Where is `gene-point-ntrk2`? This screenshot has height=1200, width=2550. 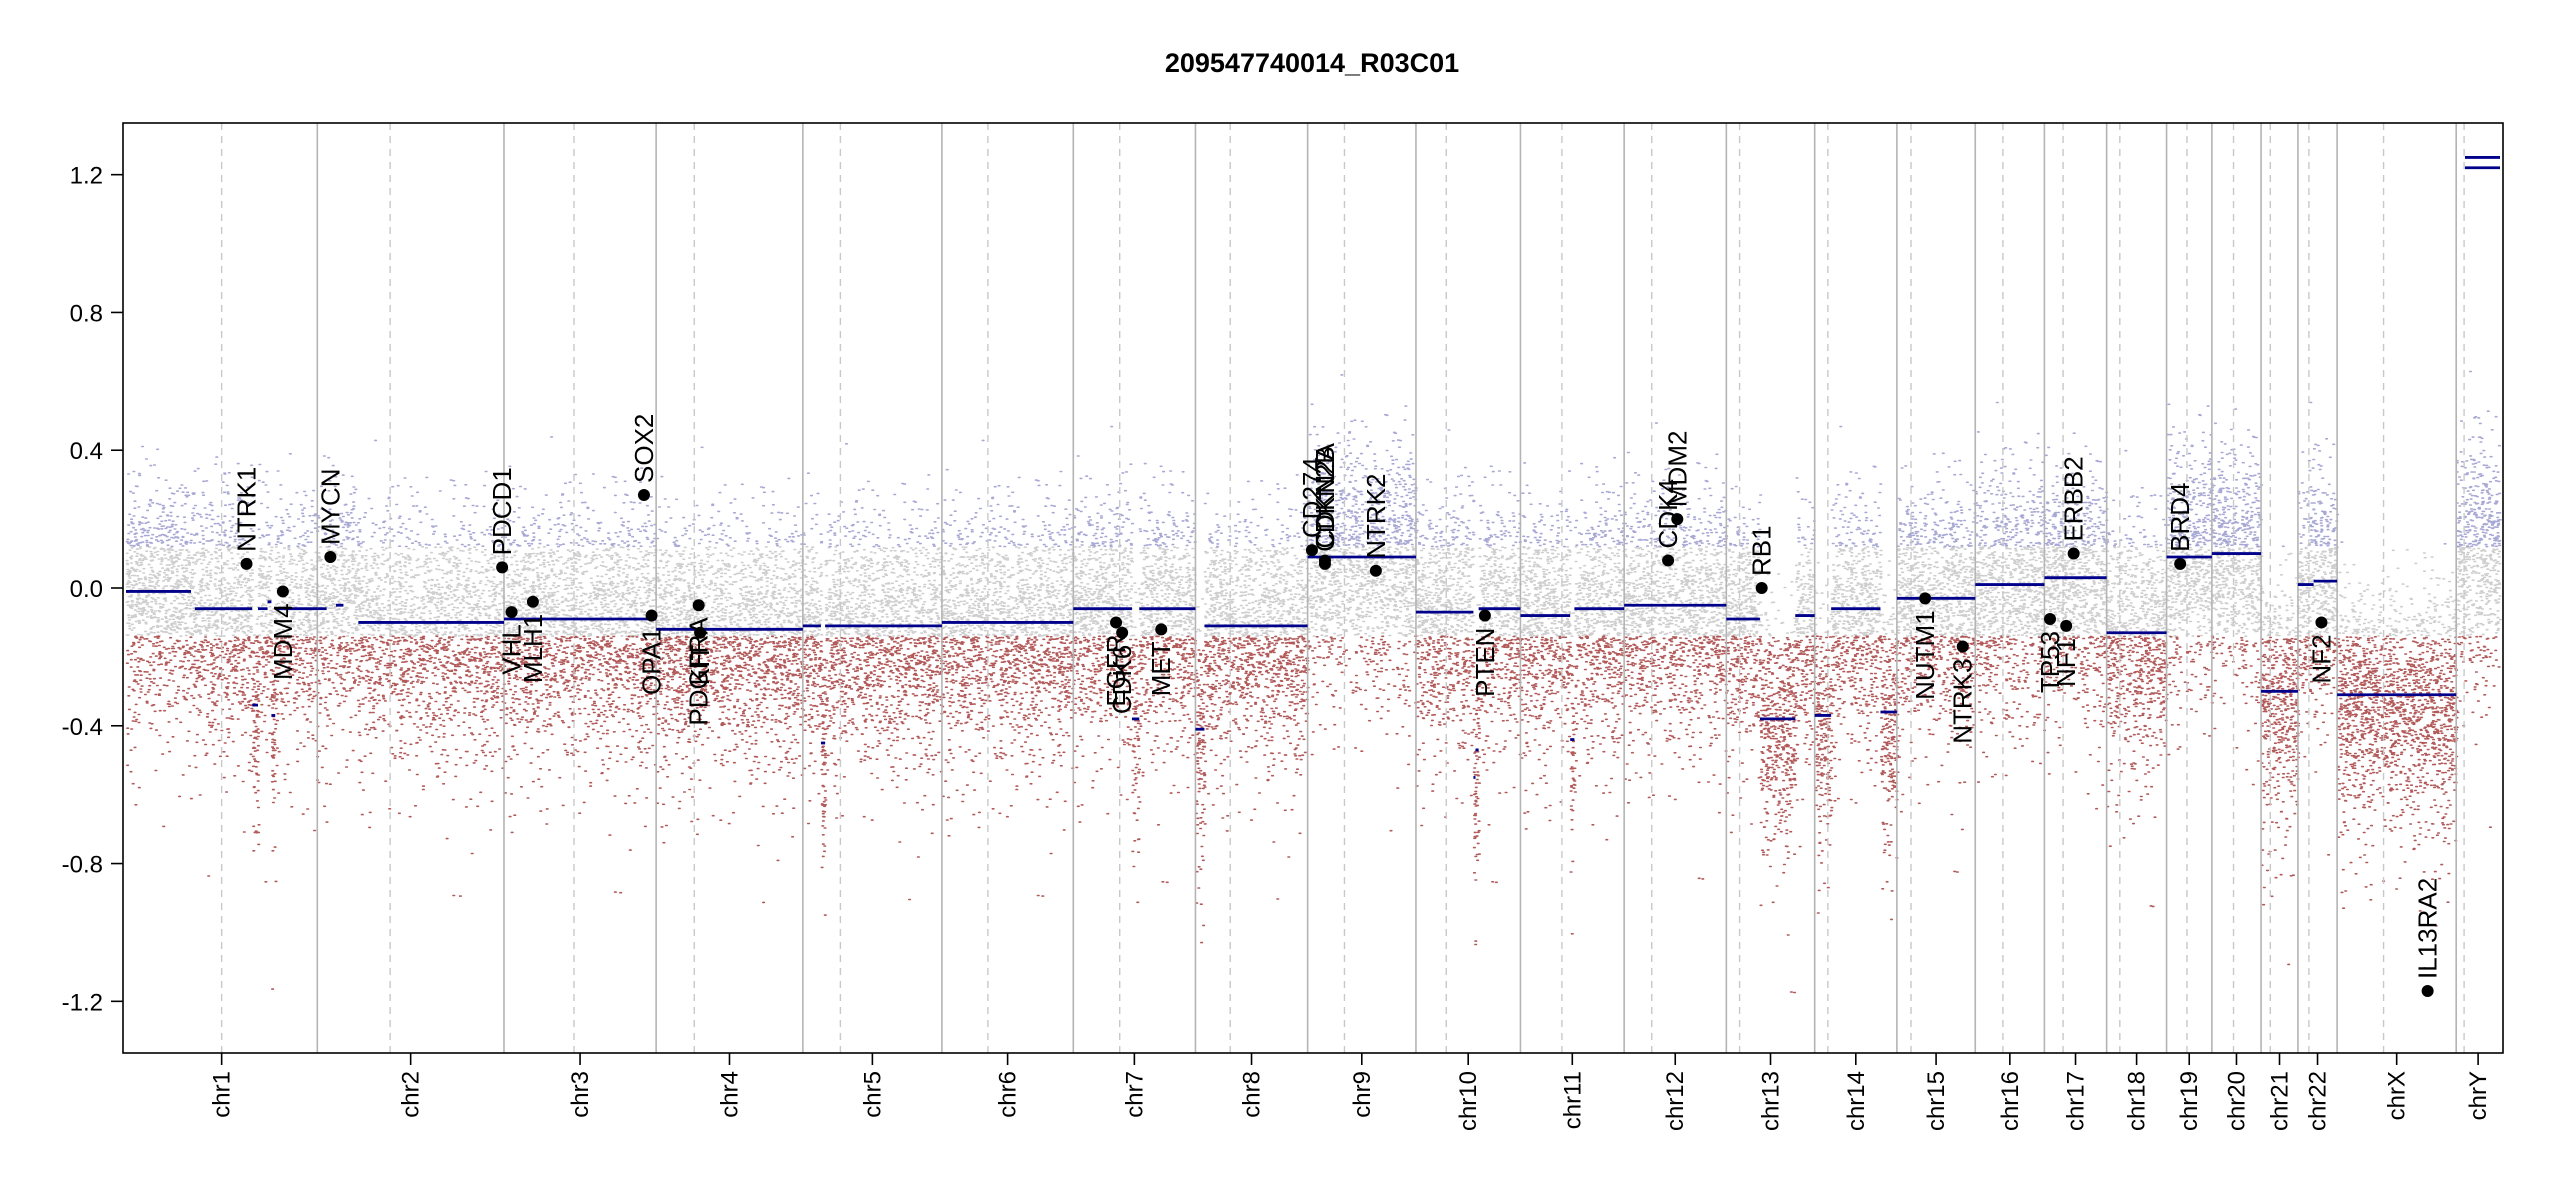 gene-point-ntrk2 is located at coordinates (1375, 570).